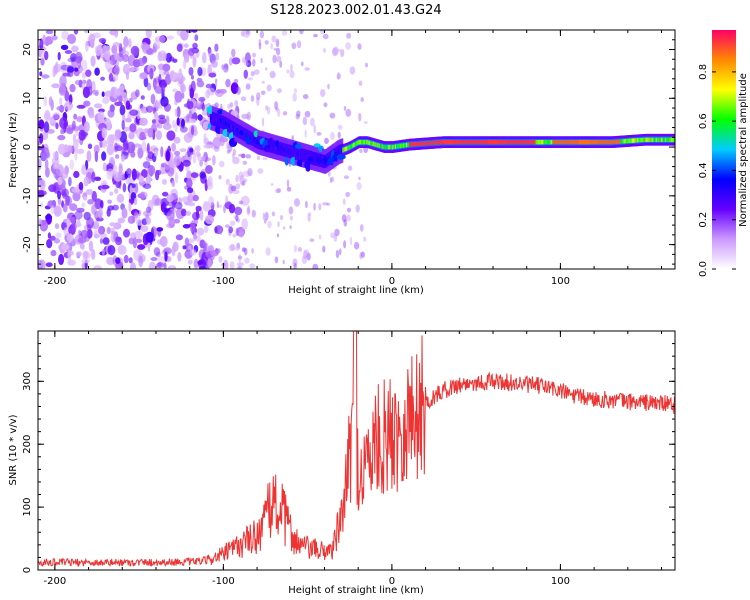  I want to click on x-tick-label: -100, so click(223, 281).